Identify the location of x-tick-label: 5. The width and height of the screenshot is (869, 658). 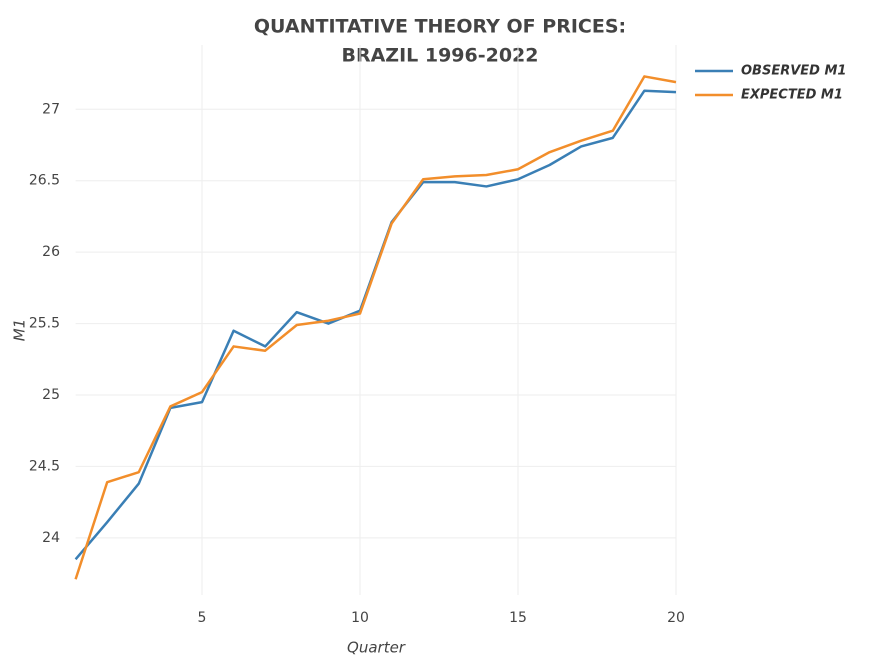
(202, 618).